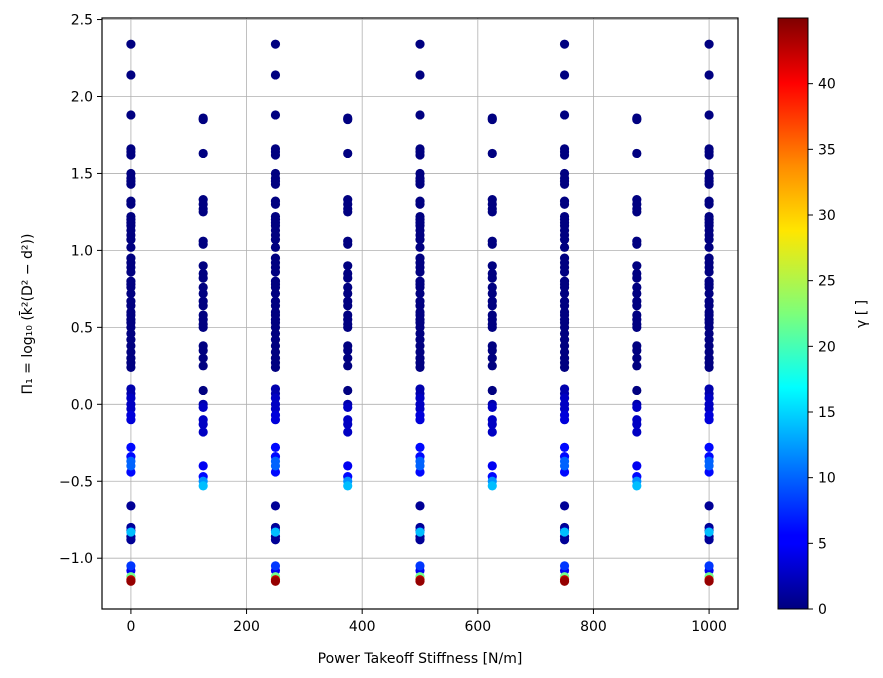  What do you see at coordinates (709, 627) in the screenshot?
I see `x-tick-label: 1000` at bounding box center [709, 627].